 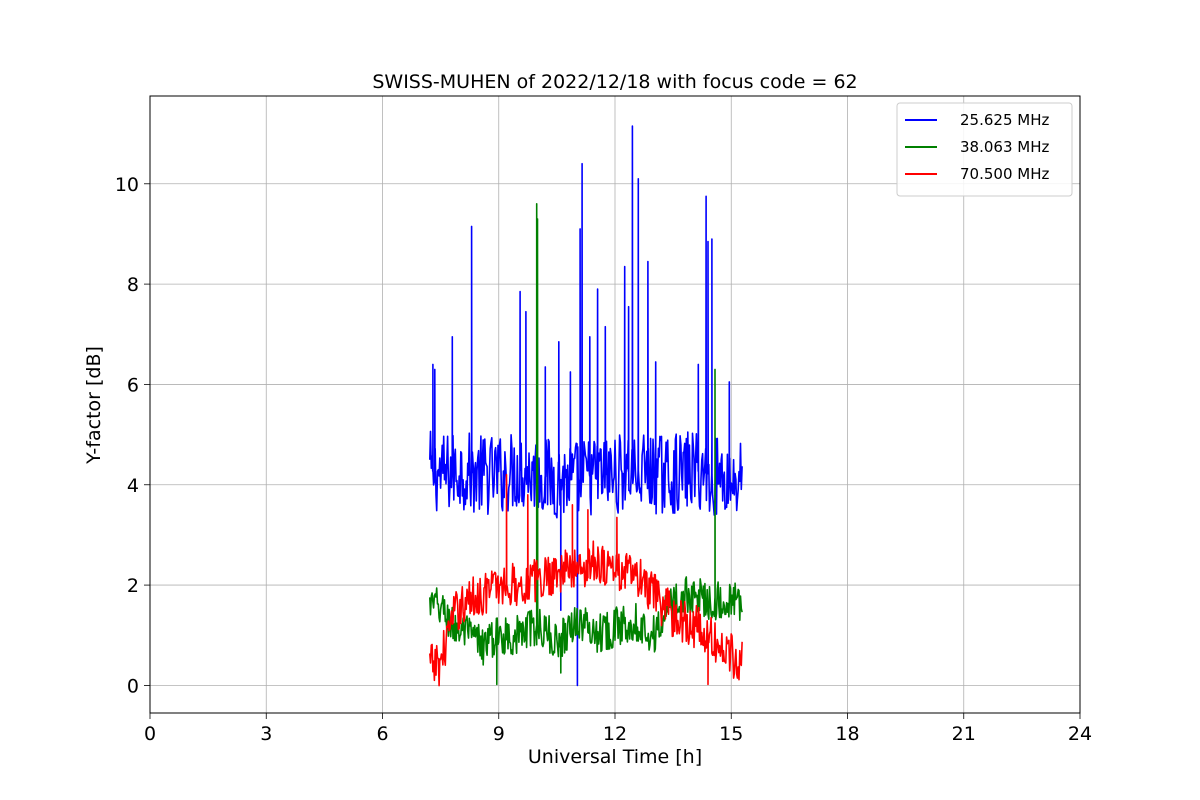 I want to click on legend: 25.625 MHz 38.063 MHz 70.500 MHz, so click(x=984, y=149).